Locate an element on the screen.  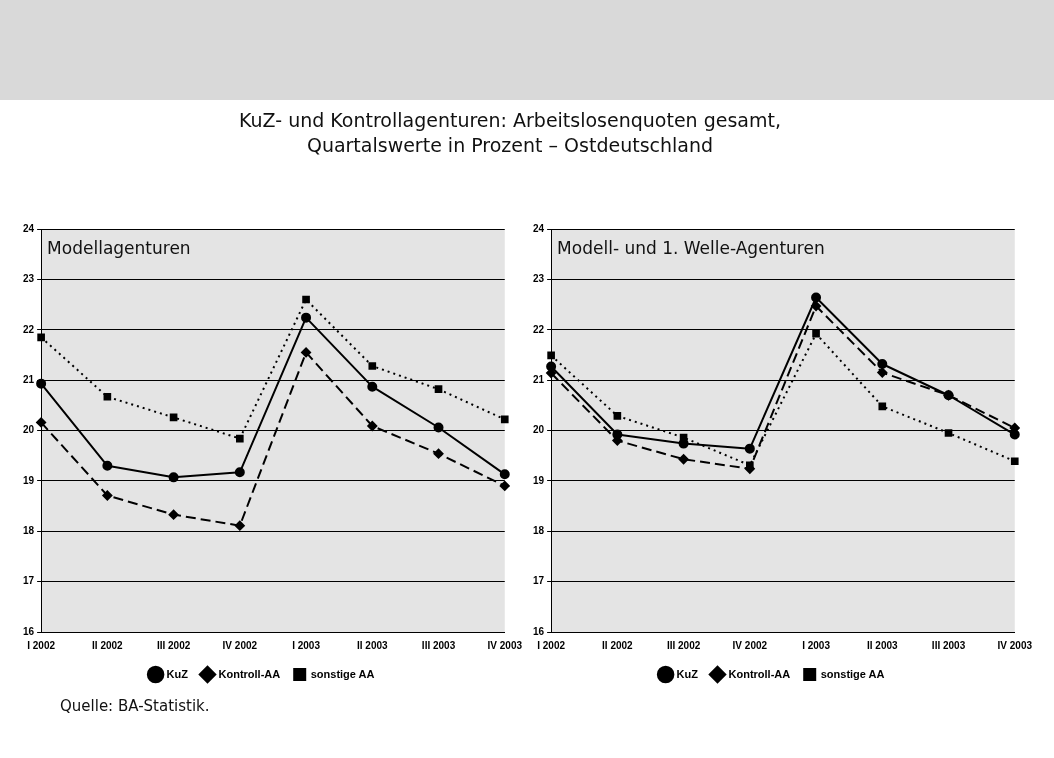
chart-title: KuZ- und Kontrollagenturen: Arbeitslosenquoten gesamt, Quartalswerte in Prozent – Ostdeutschland is located at coordinates (510, 133).